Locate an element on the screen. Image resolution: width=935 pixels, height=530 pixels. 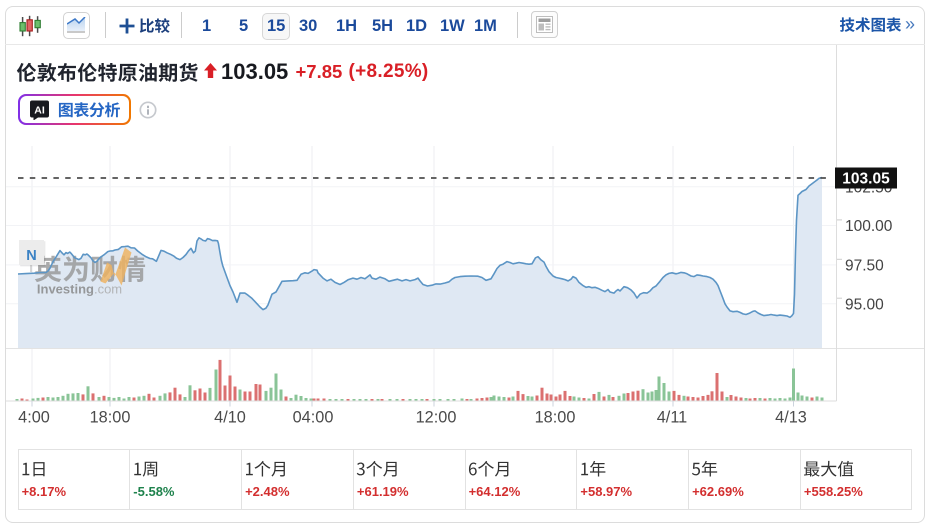
svg-text: 04:00 is located at coordinates (313, 418).